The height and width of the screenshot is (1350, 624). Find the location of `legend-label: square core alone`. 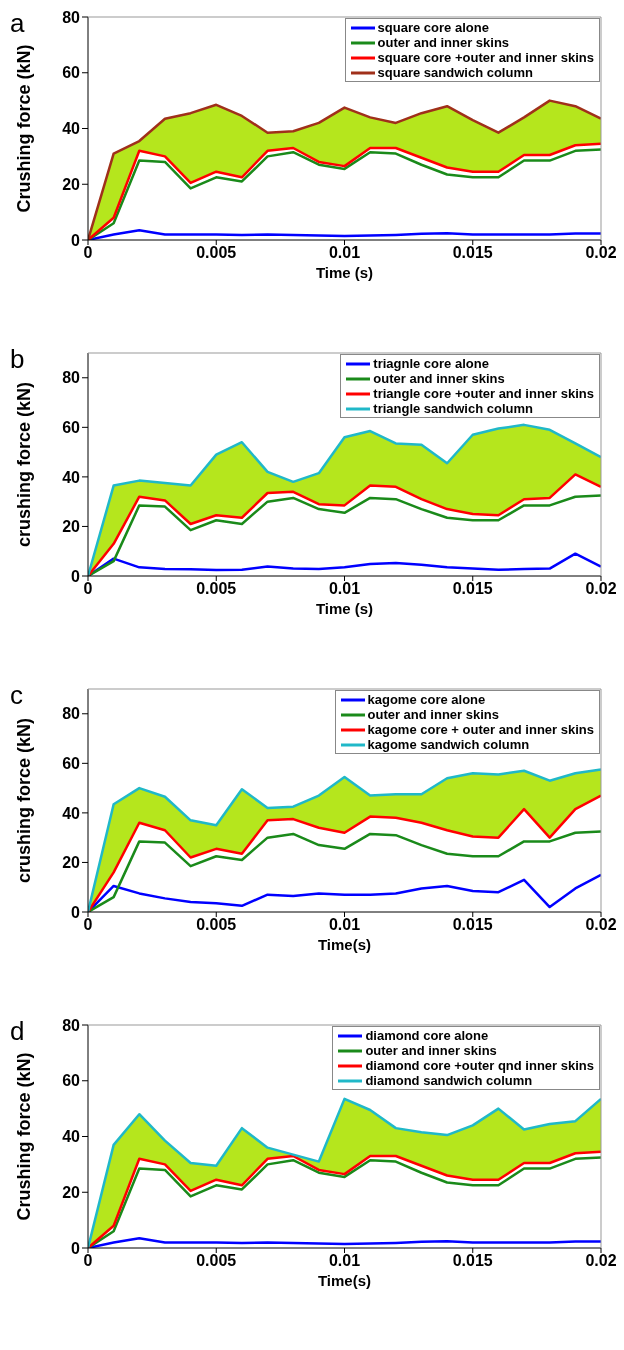

legend-label: square core alone is located at coordinates (433, 27).